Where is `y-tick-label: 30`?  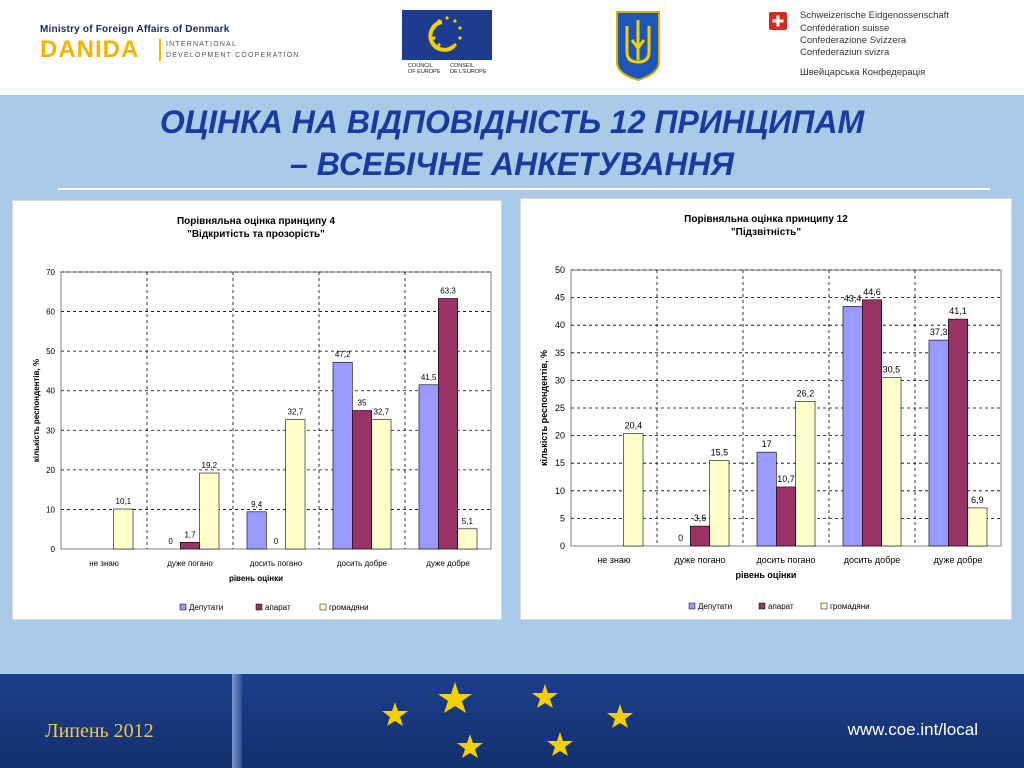
y-tick-label: 30 is located at coordinates (560, 380).